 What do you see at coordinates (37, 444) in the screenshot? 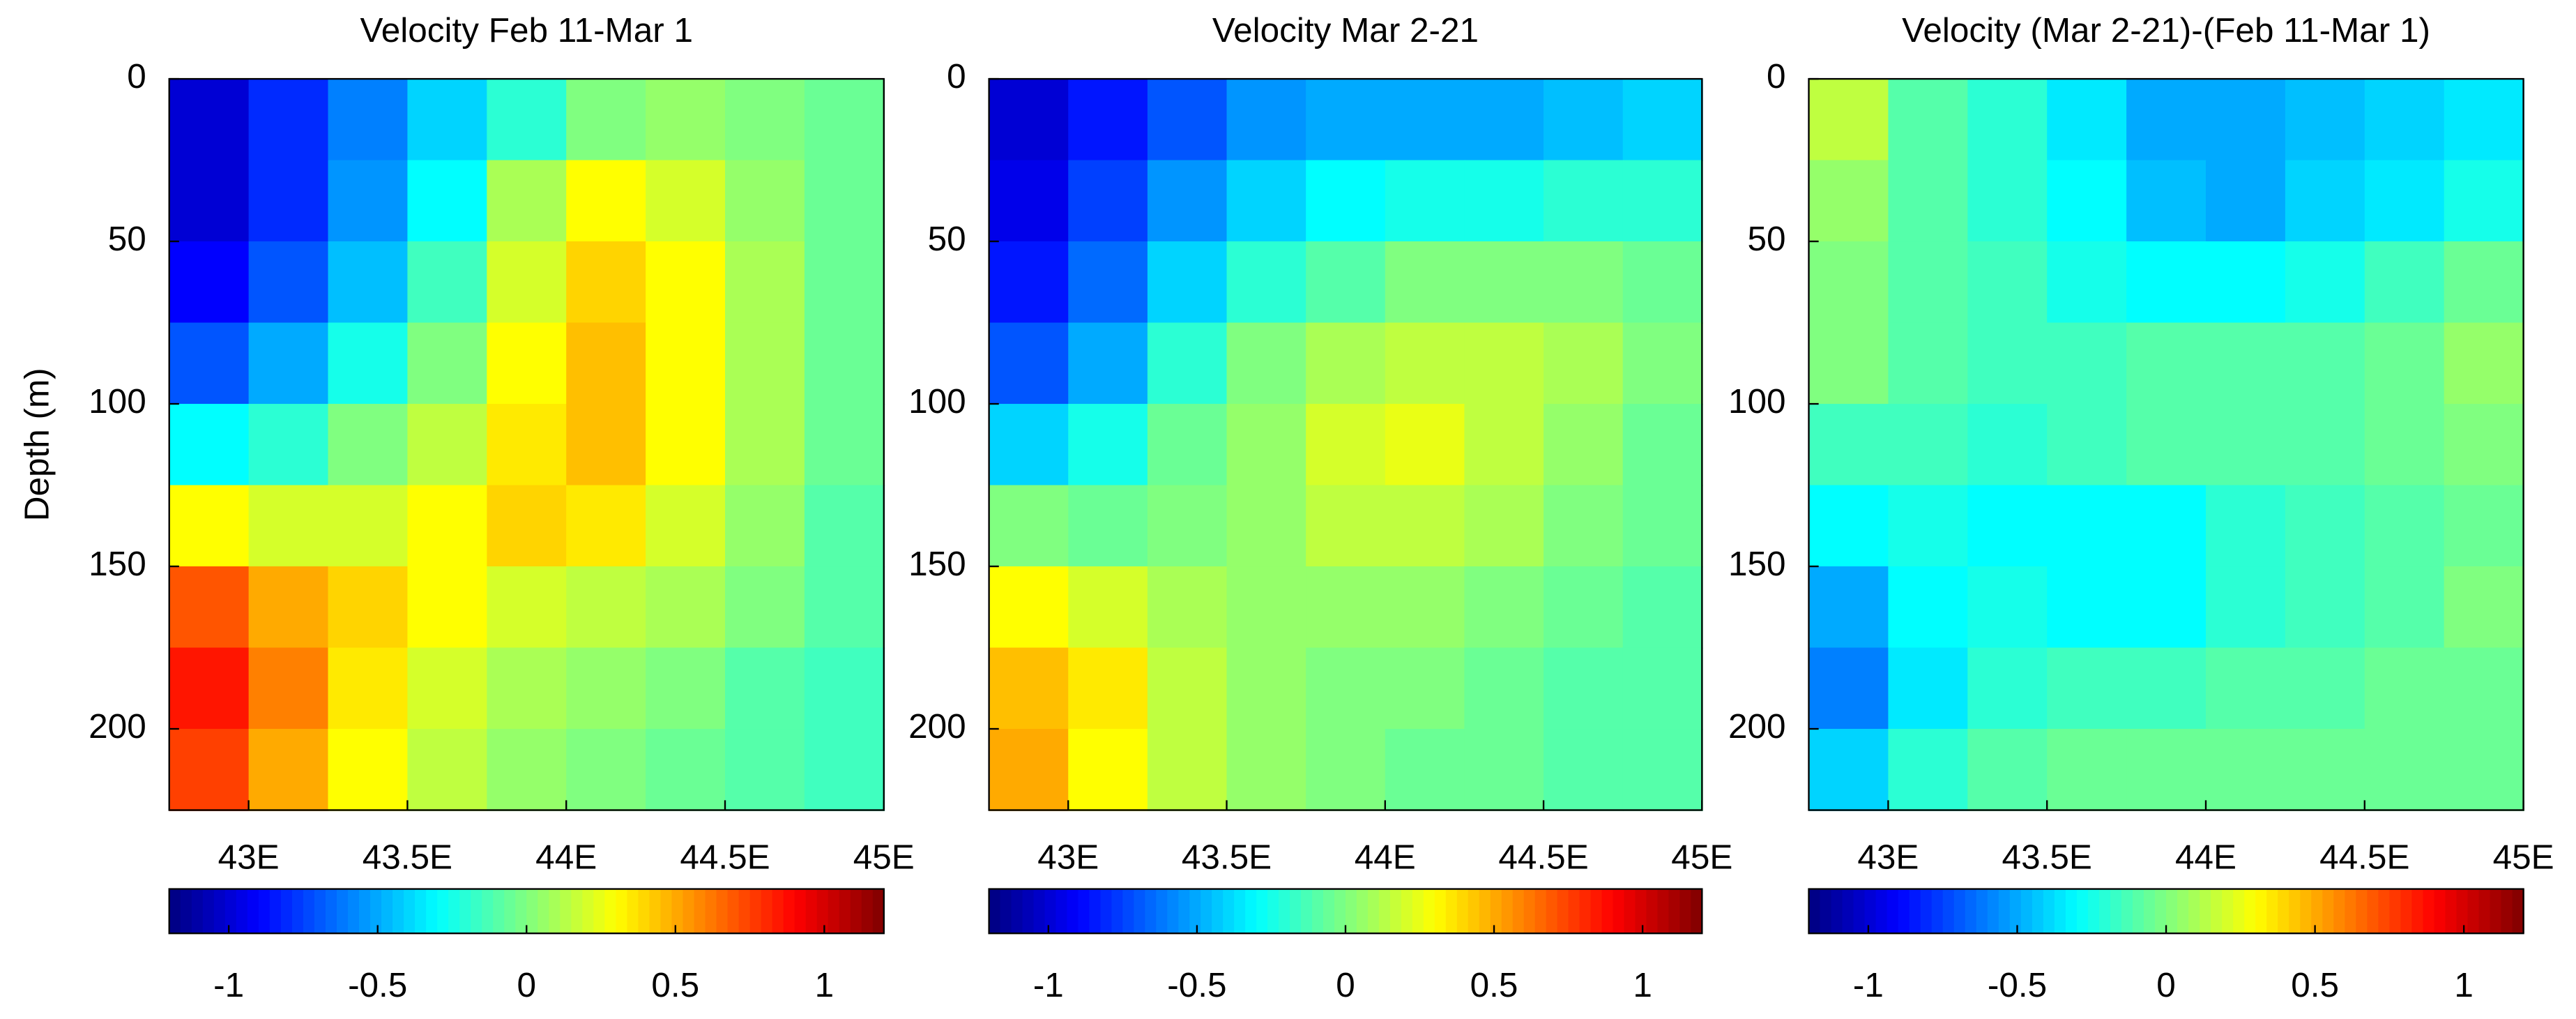
I see `y-axis-label: Depth (m)` at bounding box center [37, 444].